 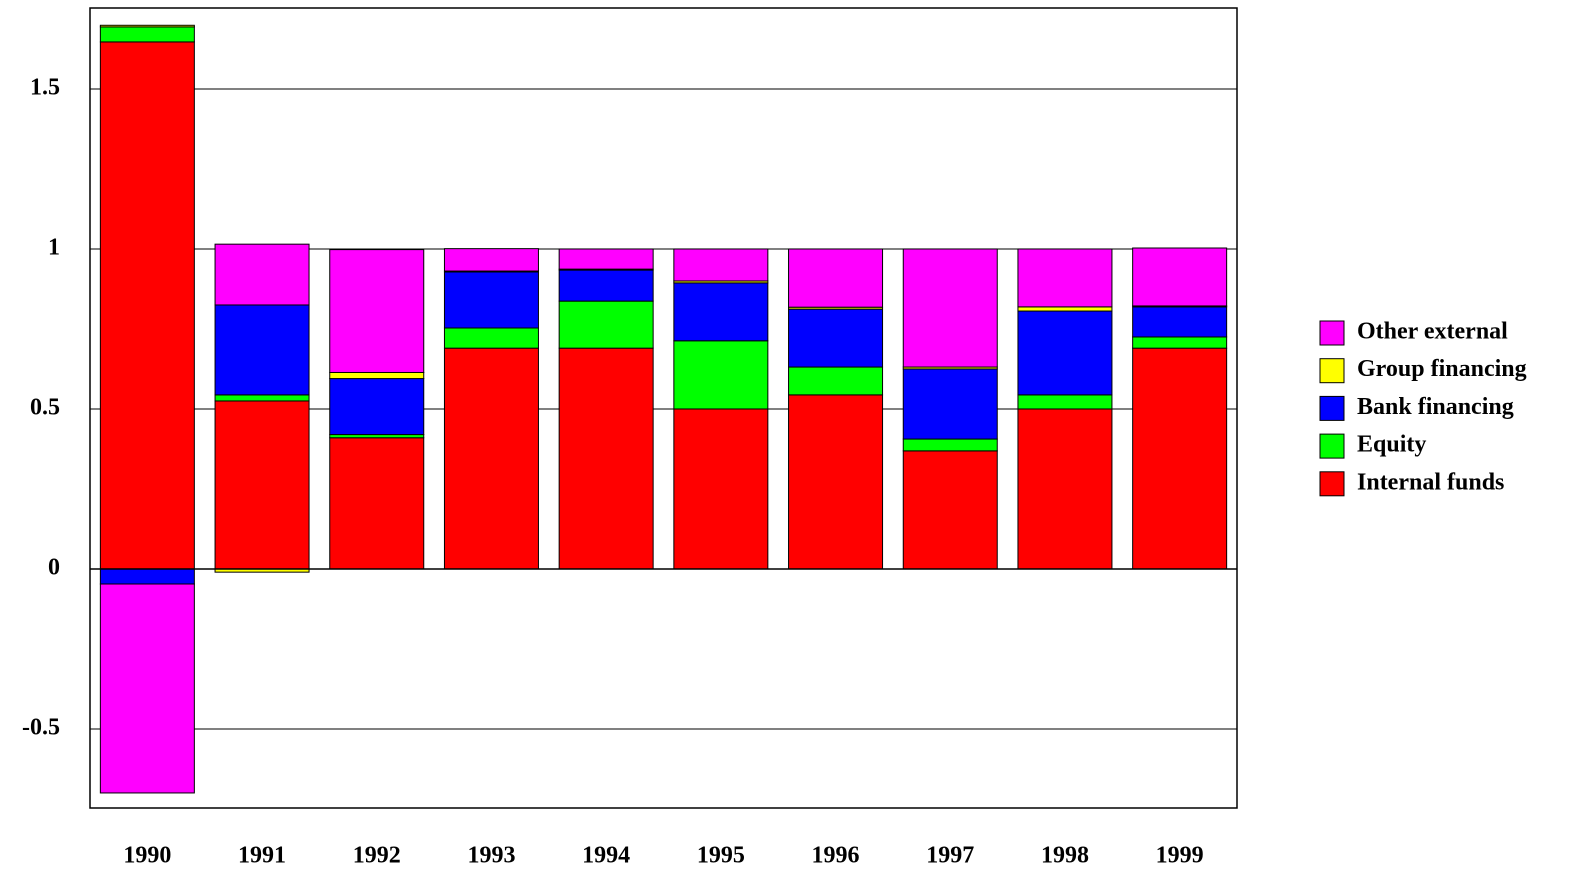 What do you see at coordinates (1442, 369) in the screenshot?
I see `legend-label: Group financing` at bounding box center [1442, 369].